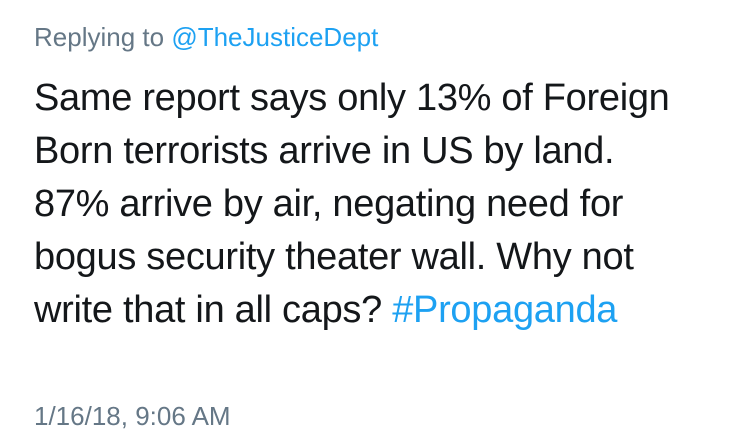  Describe the element at coordinates (352, 98) in the screenshot. I see `tweet-text-line: Same report says only 13% of Foreign` at that location.